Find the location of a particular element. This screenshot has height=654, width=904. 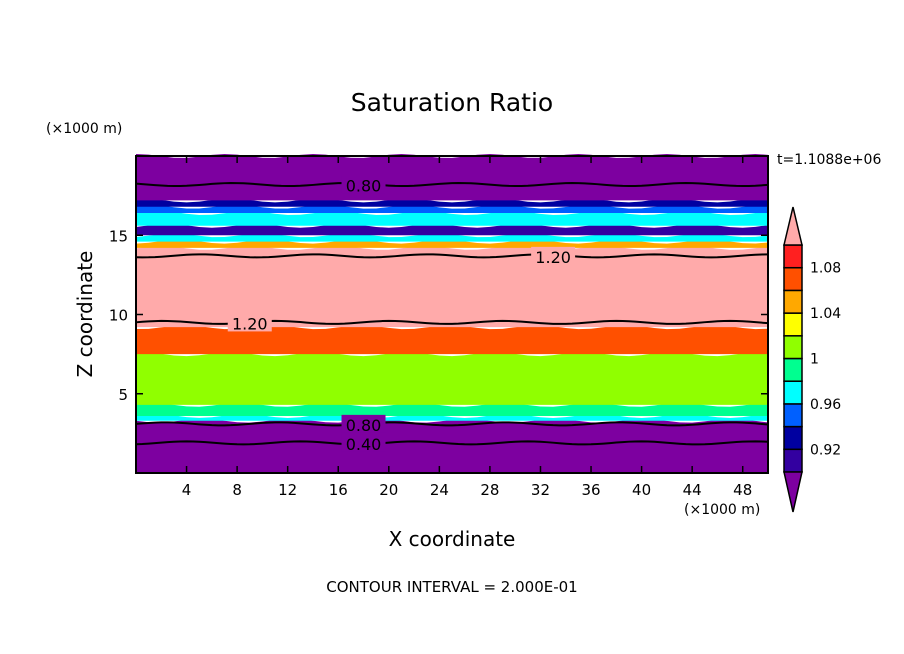

x-tick-label: 4 is located at coordinates (187, 490).